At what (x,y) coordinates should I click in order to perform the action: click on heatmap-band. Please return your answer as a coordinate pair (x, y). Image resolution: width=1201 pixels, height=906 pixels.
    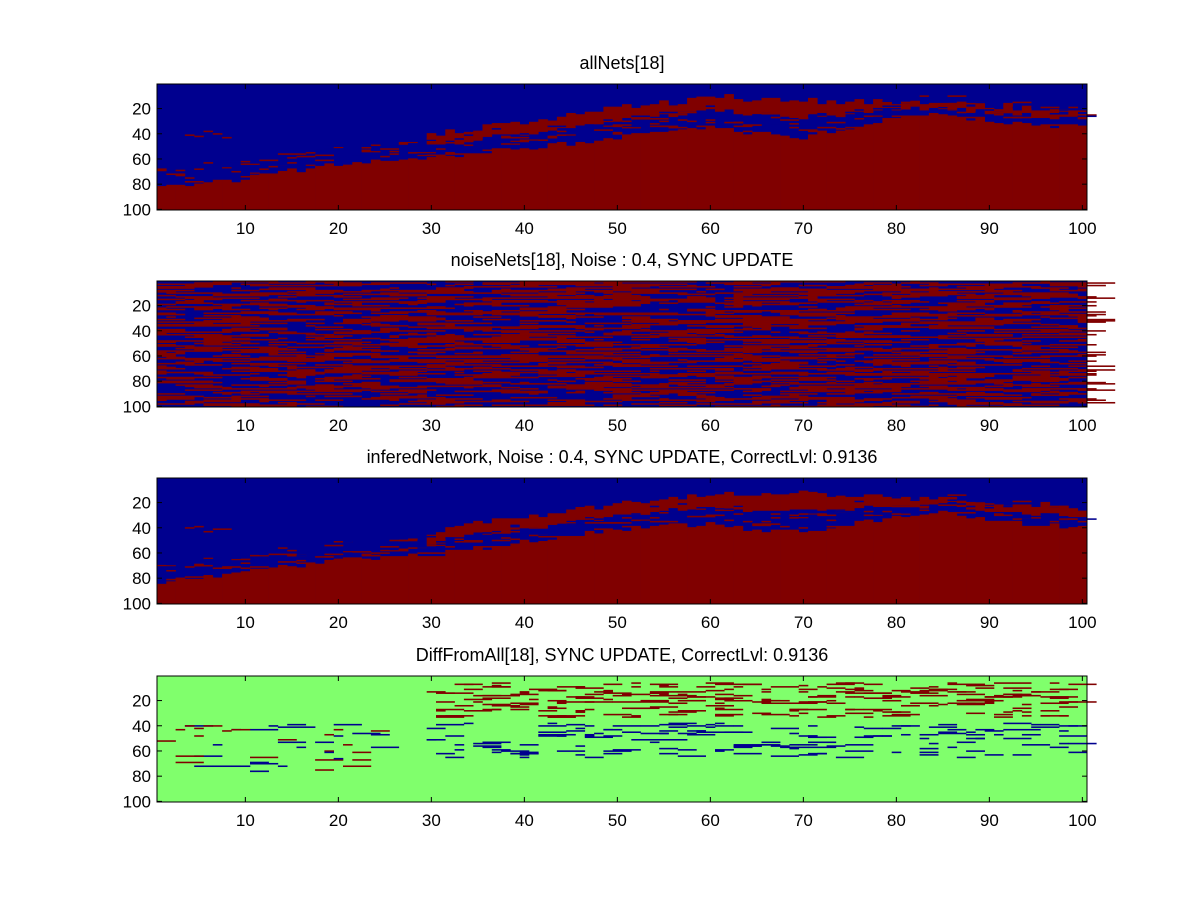
    Looking at the image, I should click on (580, 120).